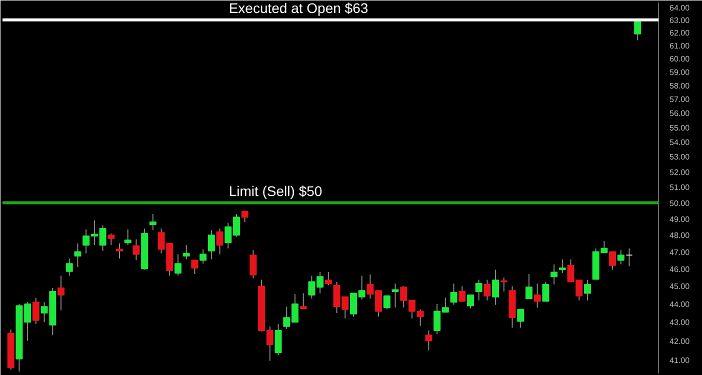 The height and width of the screenshot is (375, 702). What do you see at coordinates (680, 7) in the screenshot?
I see `y-tick-label: 64.00` at bounding box center [680, 7].